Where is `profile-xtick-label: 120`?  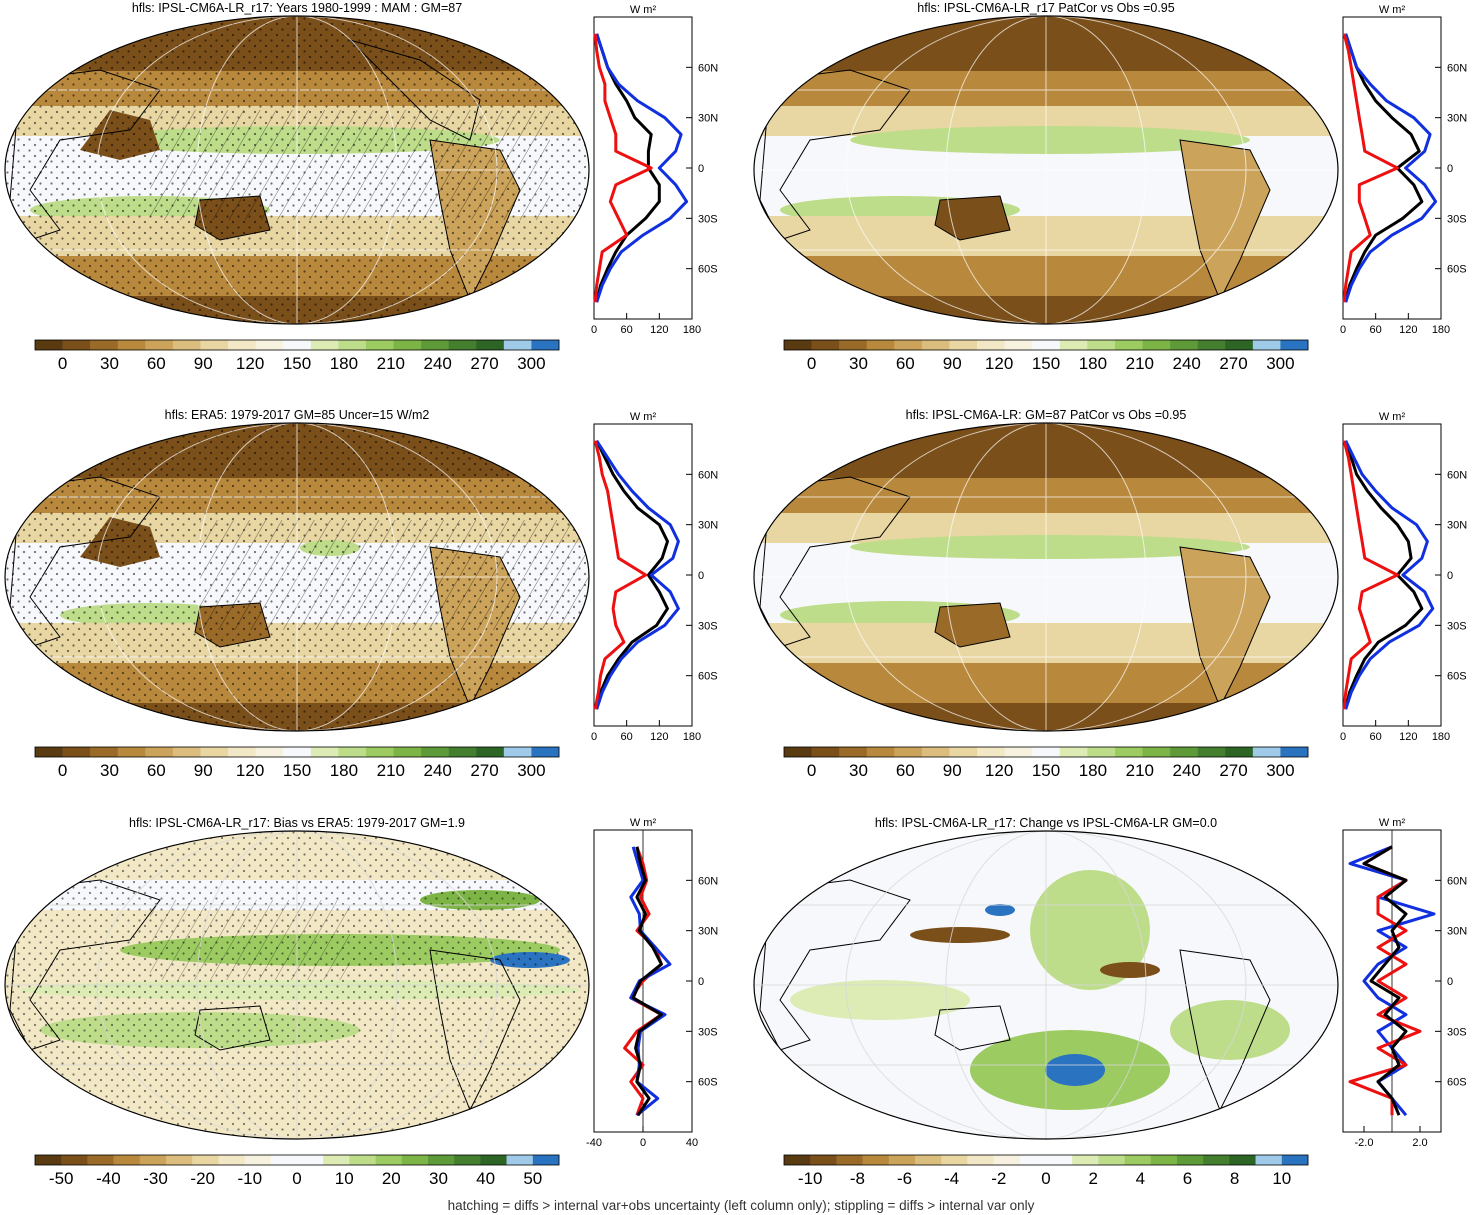 profile-xtick-label: 120 is located at coordinates (659, 330).